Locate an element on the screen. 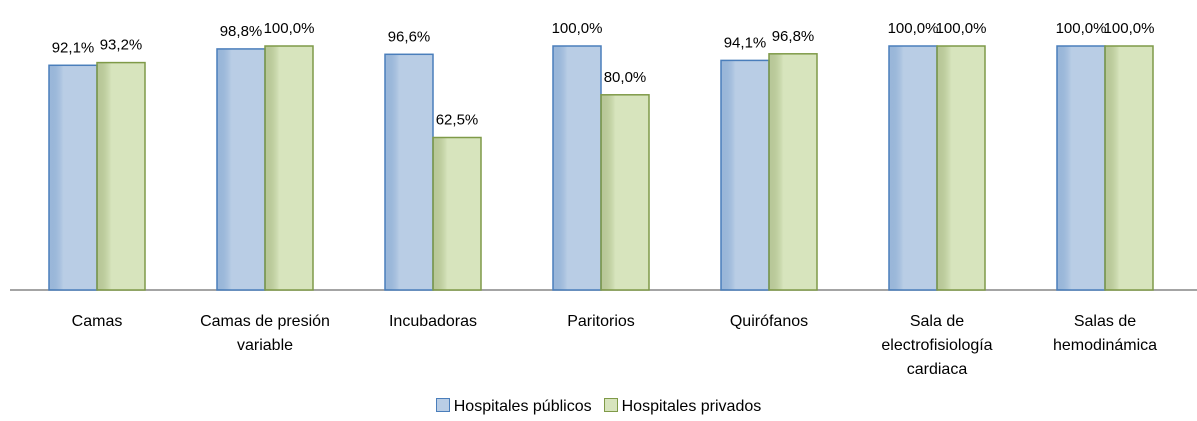  data-label: 62,5% is located at coordinates (457, 120).